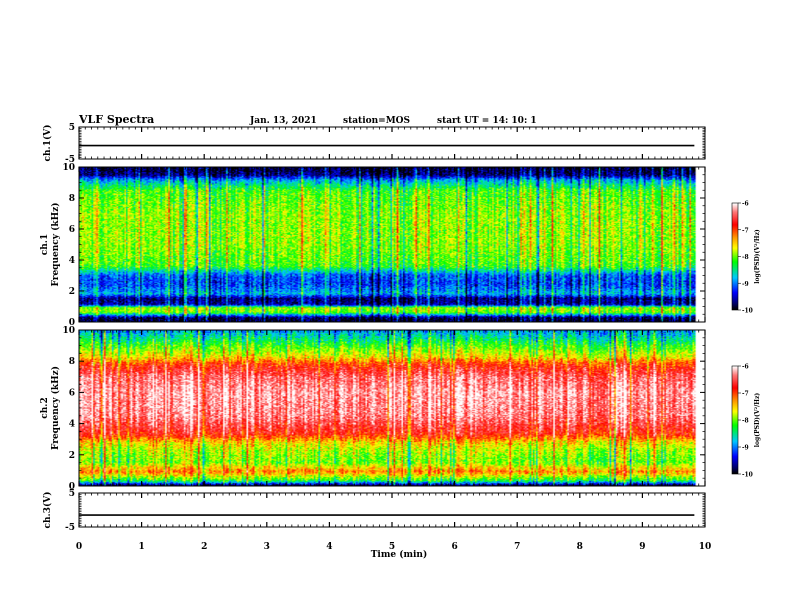  I want to click on ch2-colorbar: -6 -7 -8 -9 -10 log(PSD)(V²/Hz), so click(746, 421).